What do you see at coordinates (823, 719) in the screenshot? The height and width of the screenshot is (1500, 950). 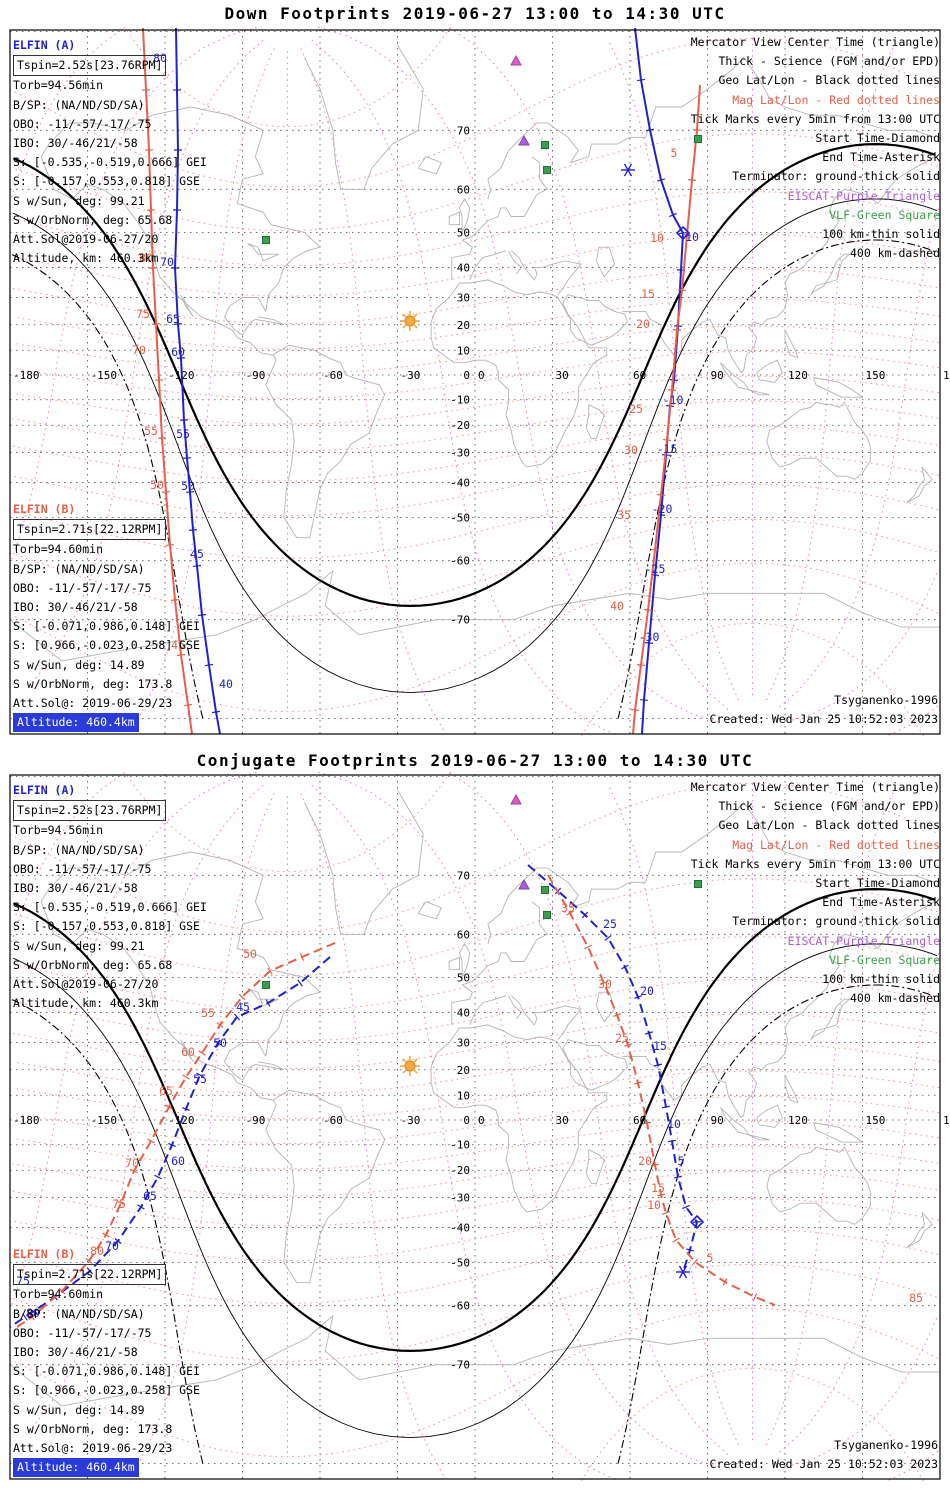 I see `created-credit: Created: Wed Jan 25 10:52:03 2023` at bounding box center [823, 719].